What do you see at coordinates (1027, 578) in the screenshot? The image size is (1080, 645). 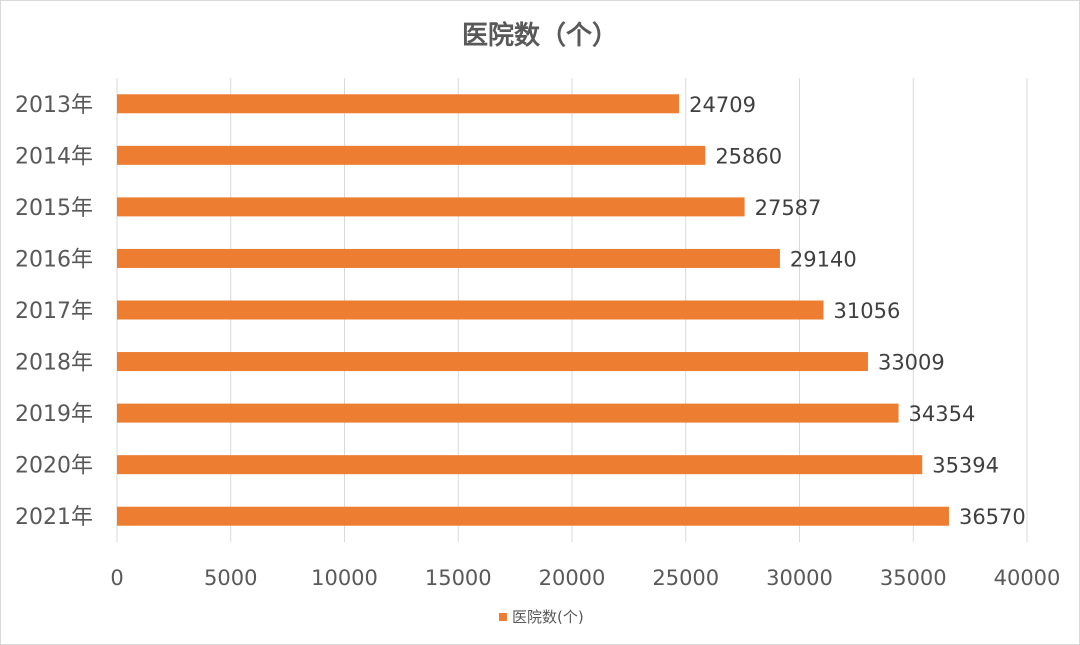 I see `x-tick-label-8: 40000` at bounding box center [1027, 578].